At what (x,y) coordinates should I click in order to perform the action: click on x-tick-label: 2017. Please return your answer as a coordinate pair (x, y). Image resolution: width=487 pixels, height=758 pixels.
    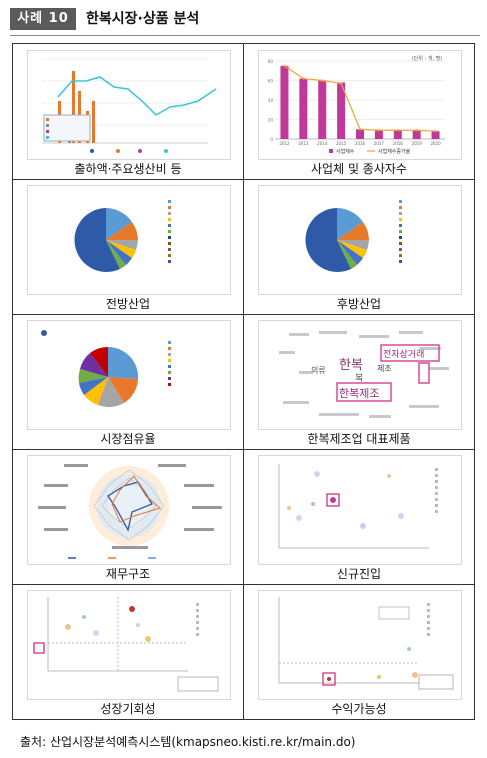
    Looking at the image, I should click on (379, 143).